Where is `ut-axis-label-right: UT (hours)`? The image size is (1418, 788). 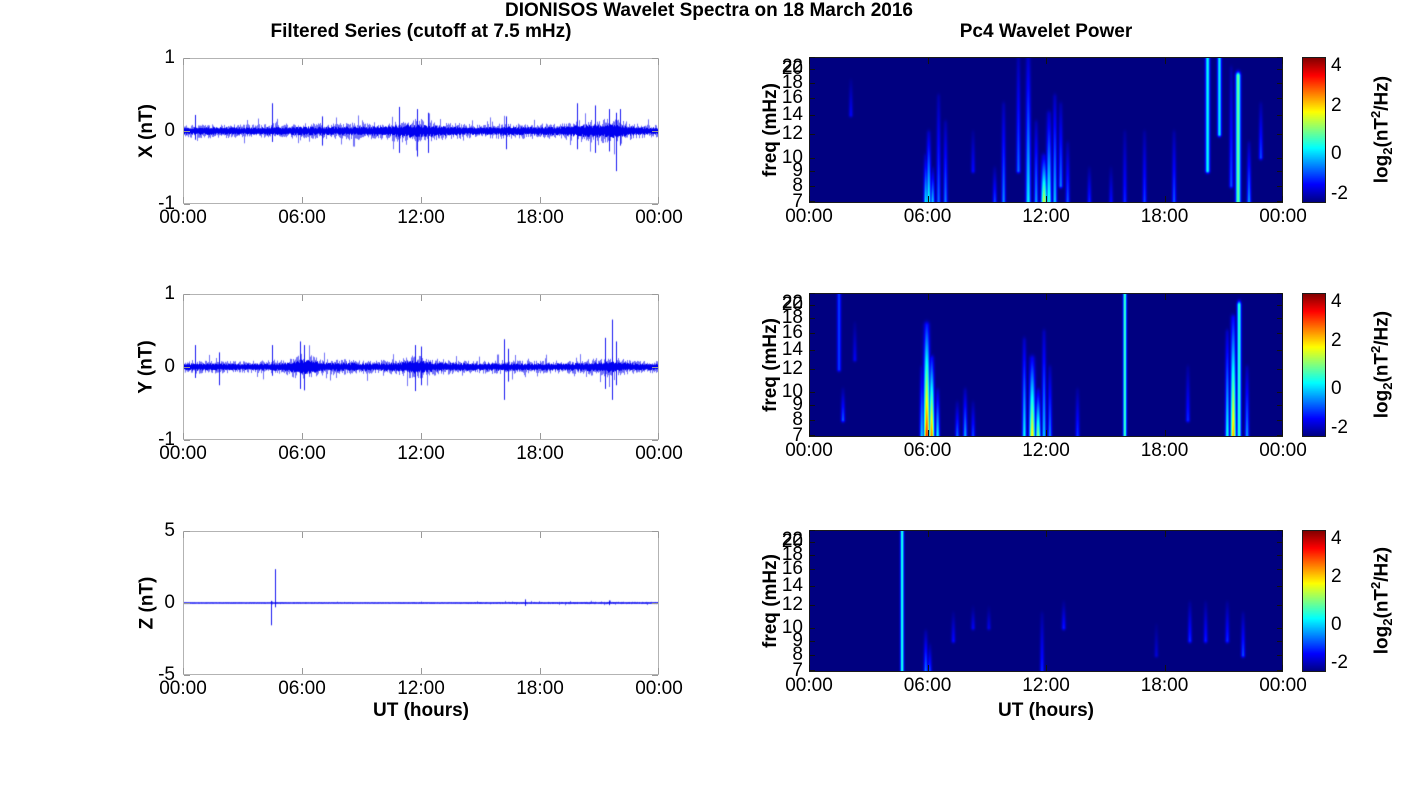
ut-axis-label-right: UT (hours) is located at coordinates (1046, 710).